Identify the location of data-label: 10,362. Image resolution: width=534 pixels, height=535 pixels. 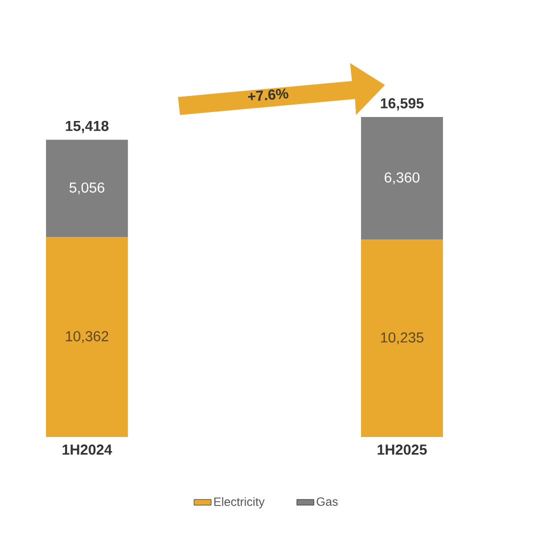
(87, 337).